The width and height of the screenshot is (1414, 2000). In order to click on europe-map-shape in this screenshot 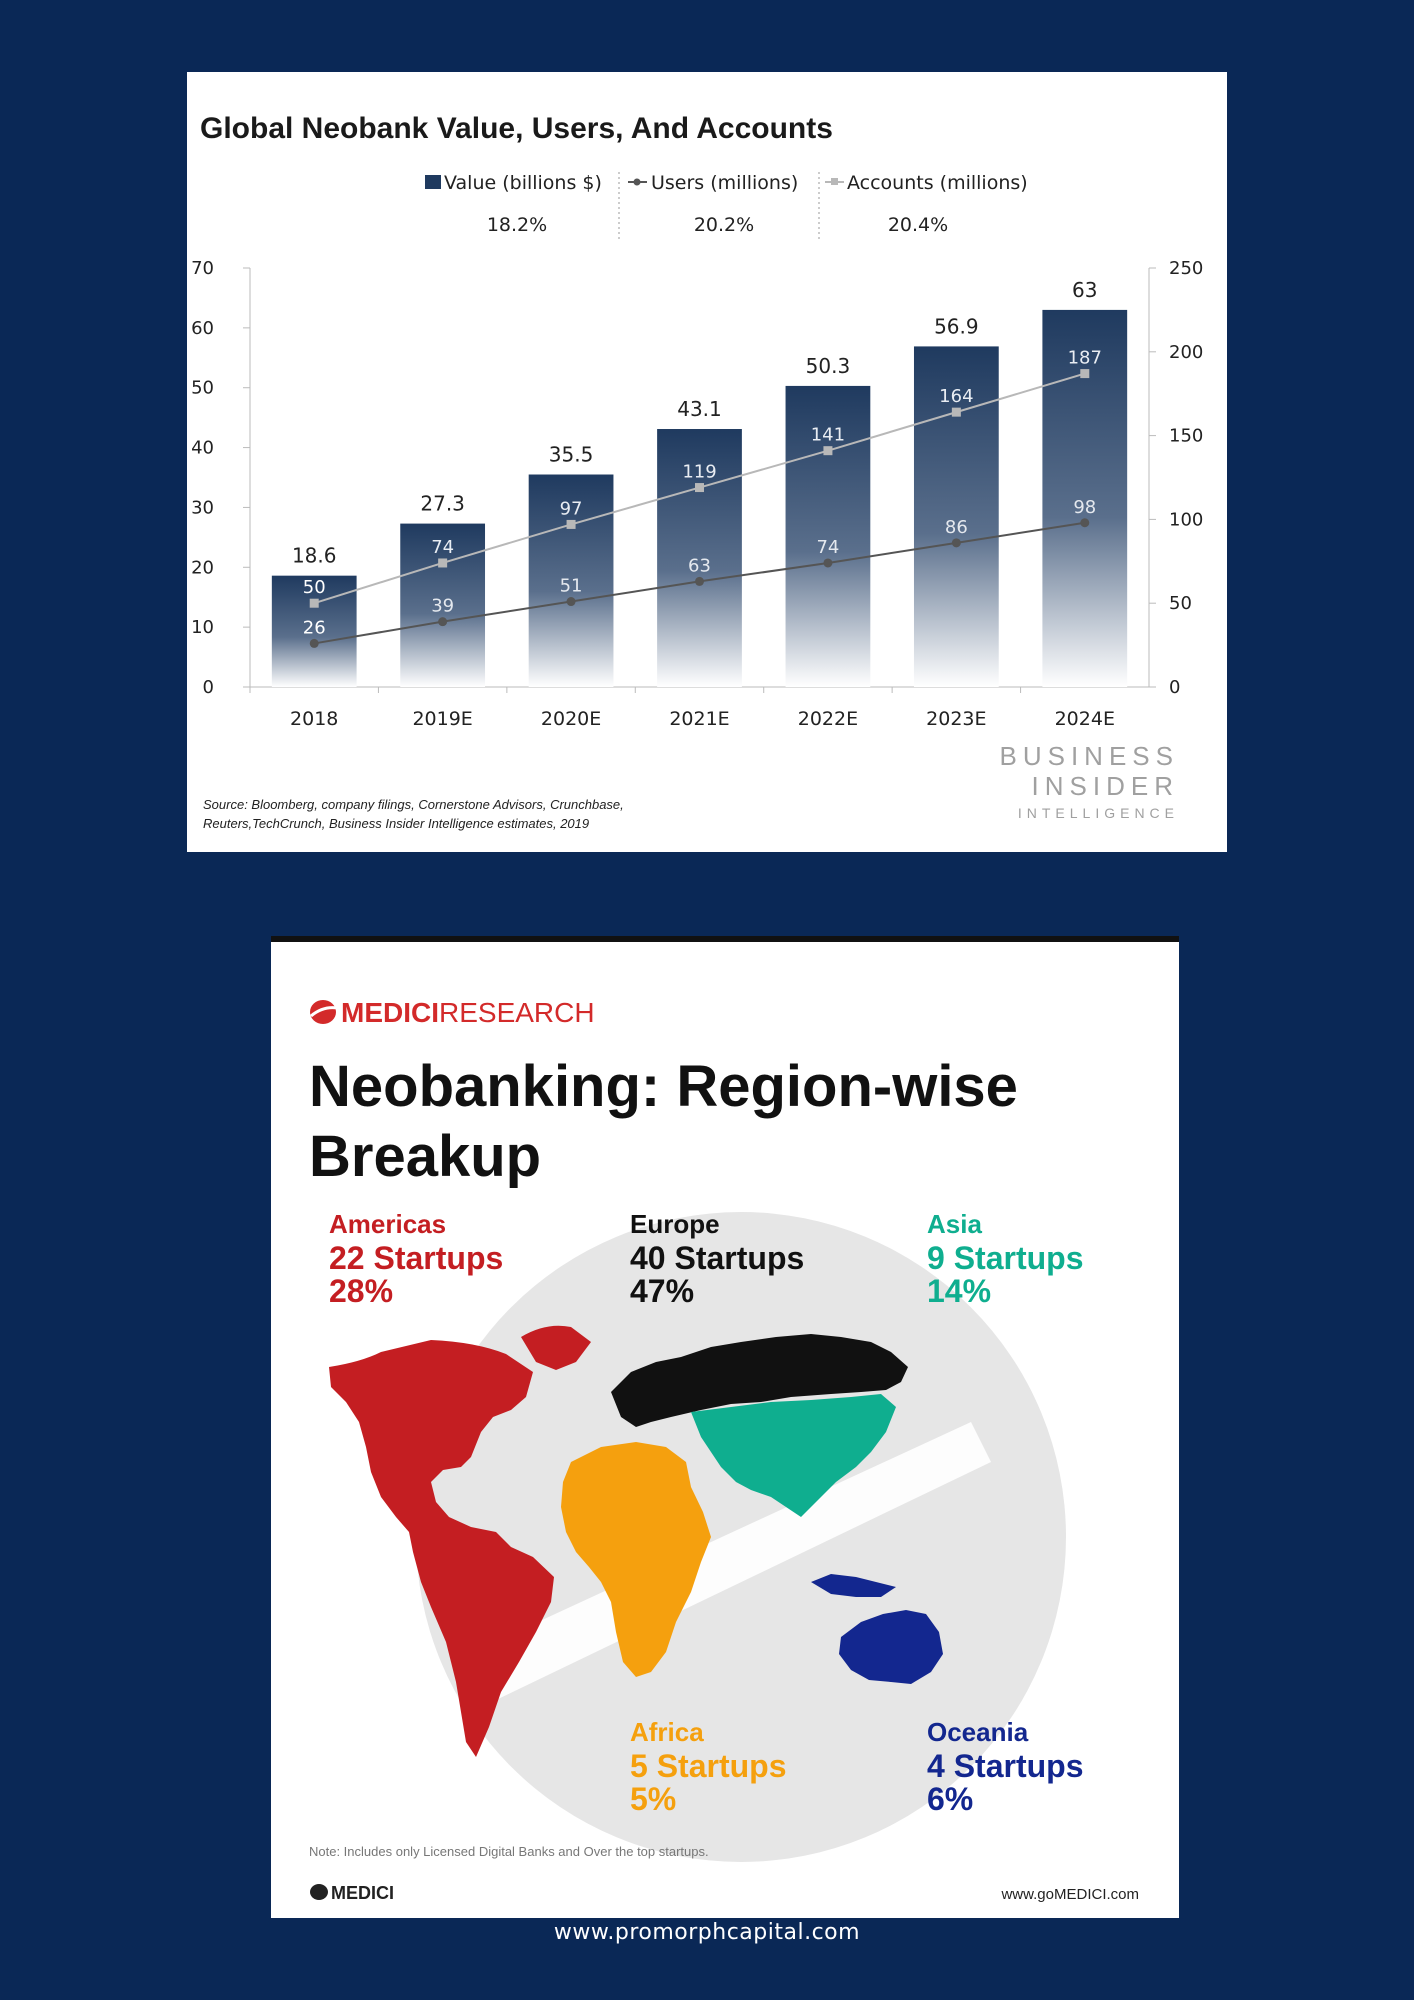, I will do `click(759, 1380)`.